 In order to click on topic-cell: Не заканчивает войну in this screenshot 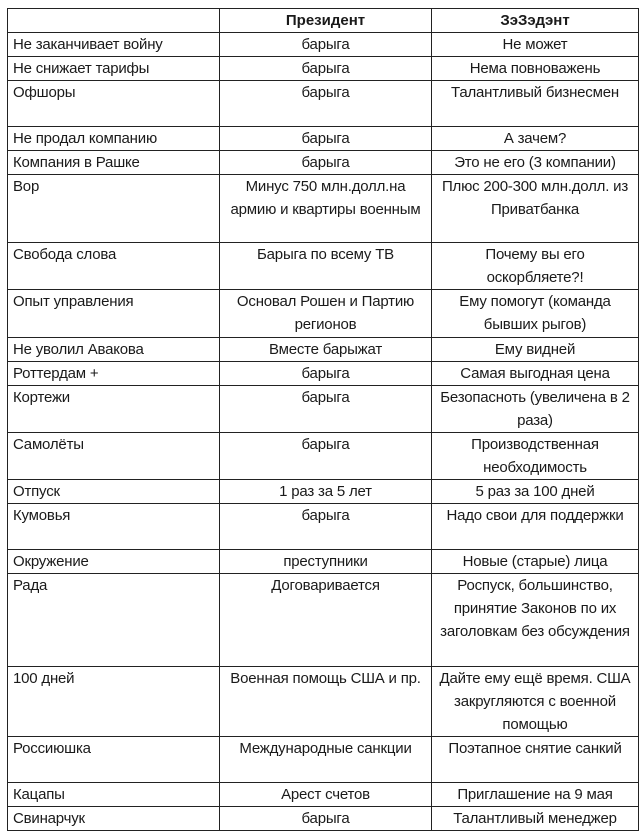, I will do `click(113, 44)`.